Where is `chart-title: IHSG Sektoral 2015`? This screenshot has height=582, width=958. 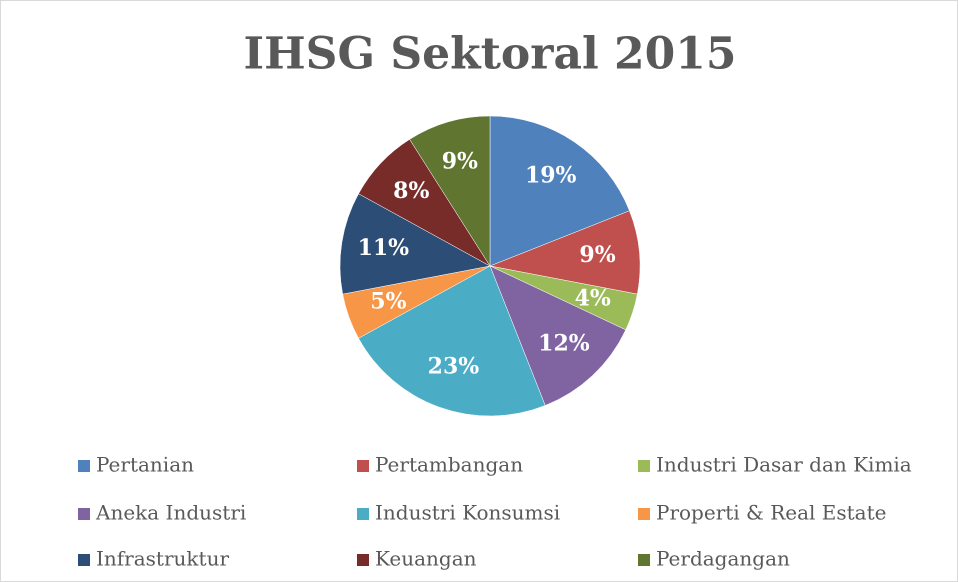
chart-title: IHSG Sektoral 2015 is located at coordinates (490, 54).